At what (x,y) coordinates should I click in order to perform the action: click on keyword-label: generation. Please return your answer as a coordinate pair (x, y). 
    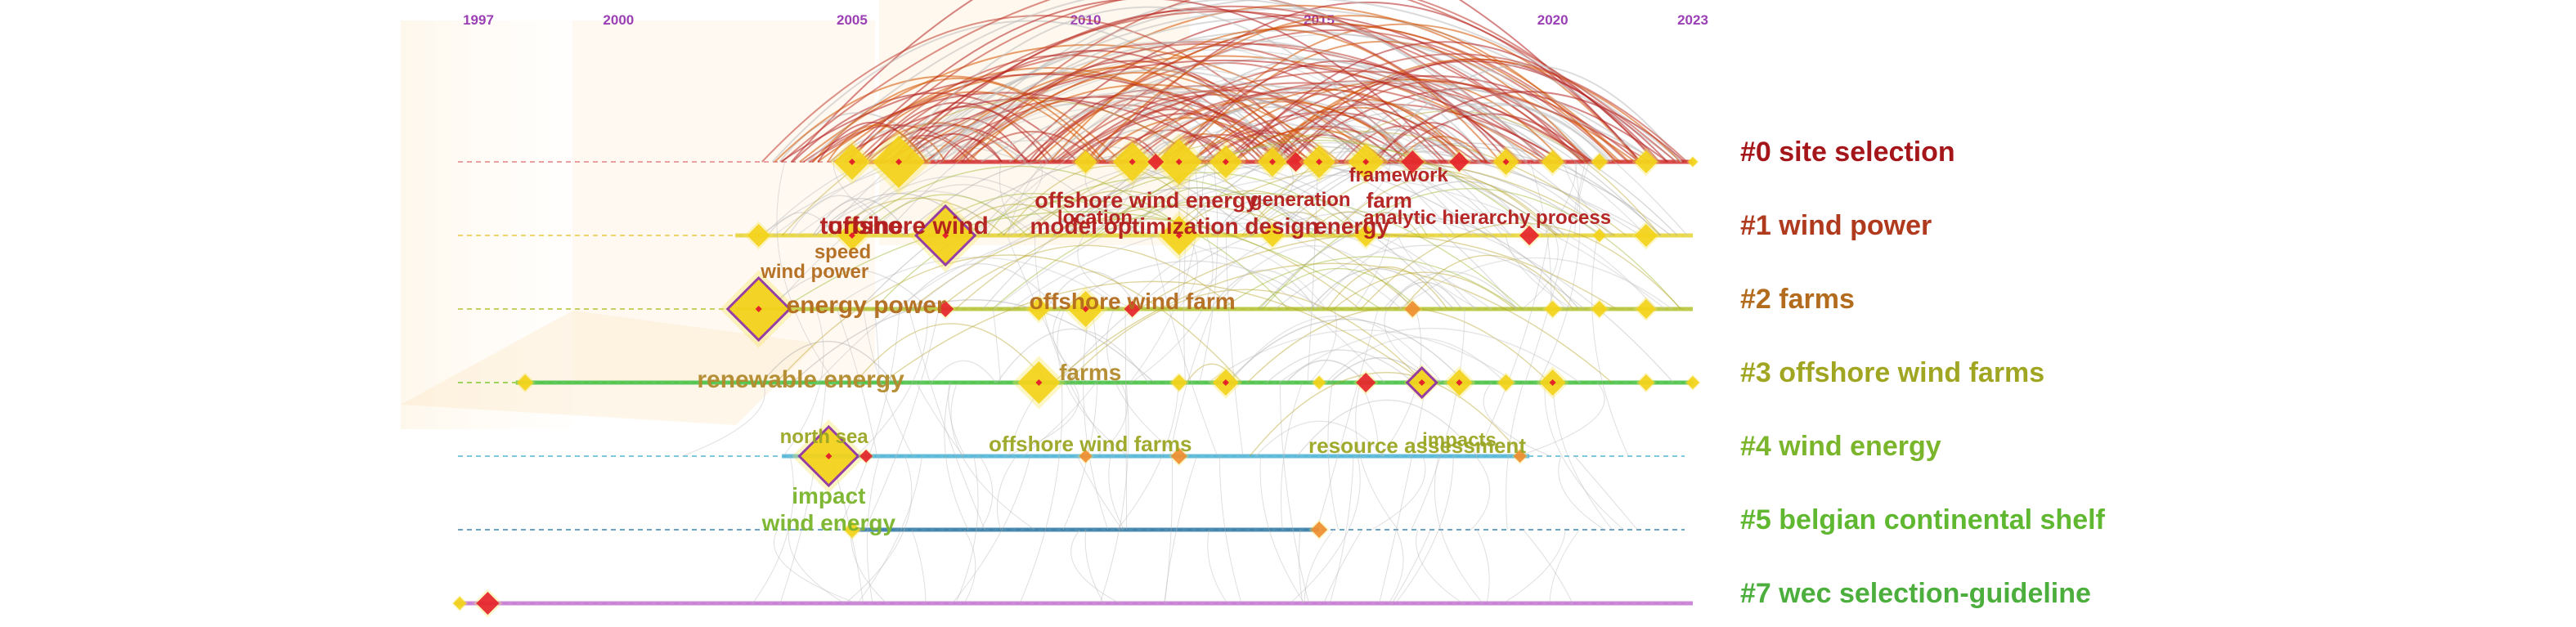
    Looking at the image, I should click on (1300, 200).